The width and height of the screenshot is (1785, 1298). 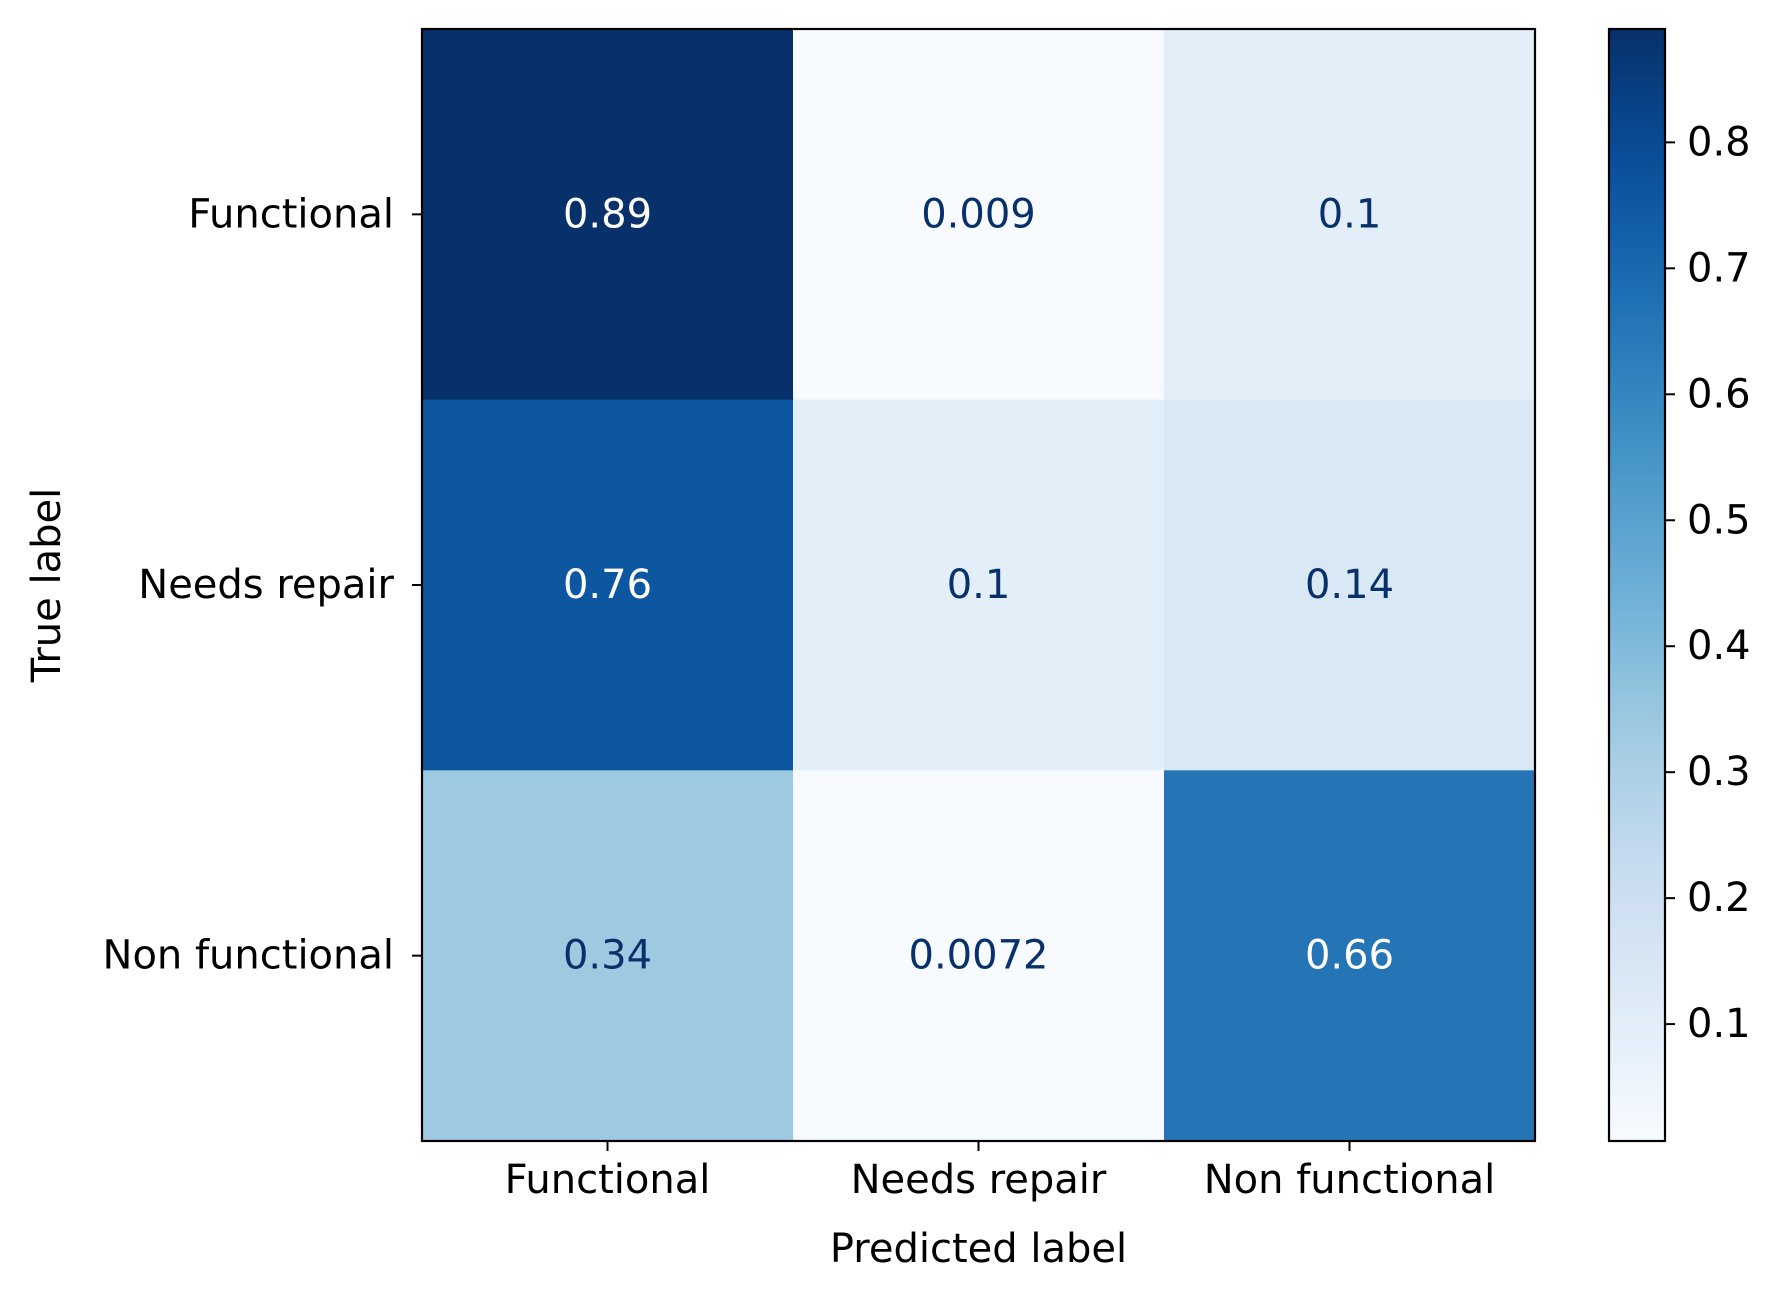 What do you see at coordinates (1719, 898) in the screenshot?
I see `colorbar-tick-label: 0.2` at bounding box center [1719, 898].